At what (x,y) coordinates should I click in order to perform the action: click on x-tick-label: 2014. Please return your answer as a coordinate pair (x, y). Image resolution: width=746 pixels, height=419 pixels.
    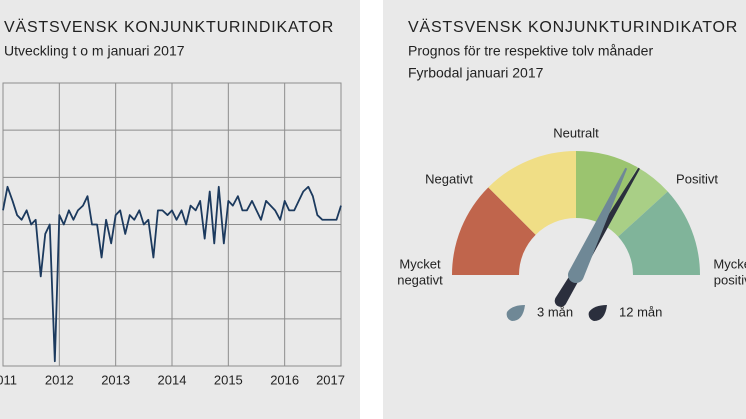
    Looking at the image, I should click on (172, 379).